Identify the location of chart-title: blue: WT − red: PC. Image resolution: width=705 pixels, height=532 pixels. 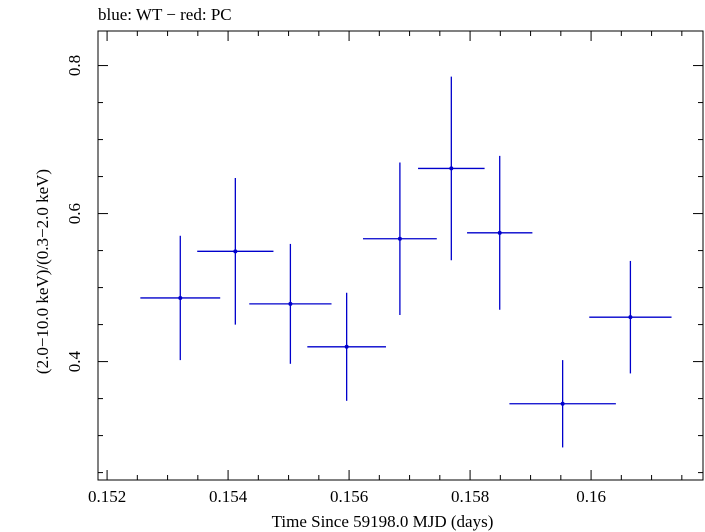
(165, 14).